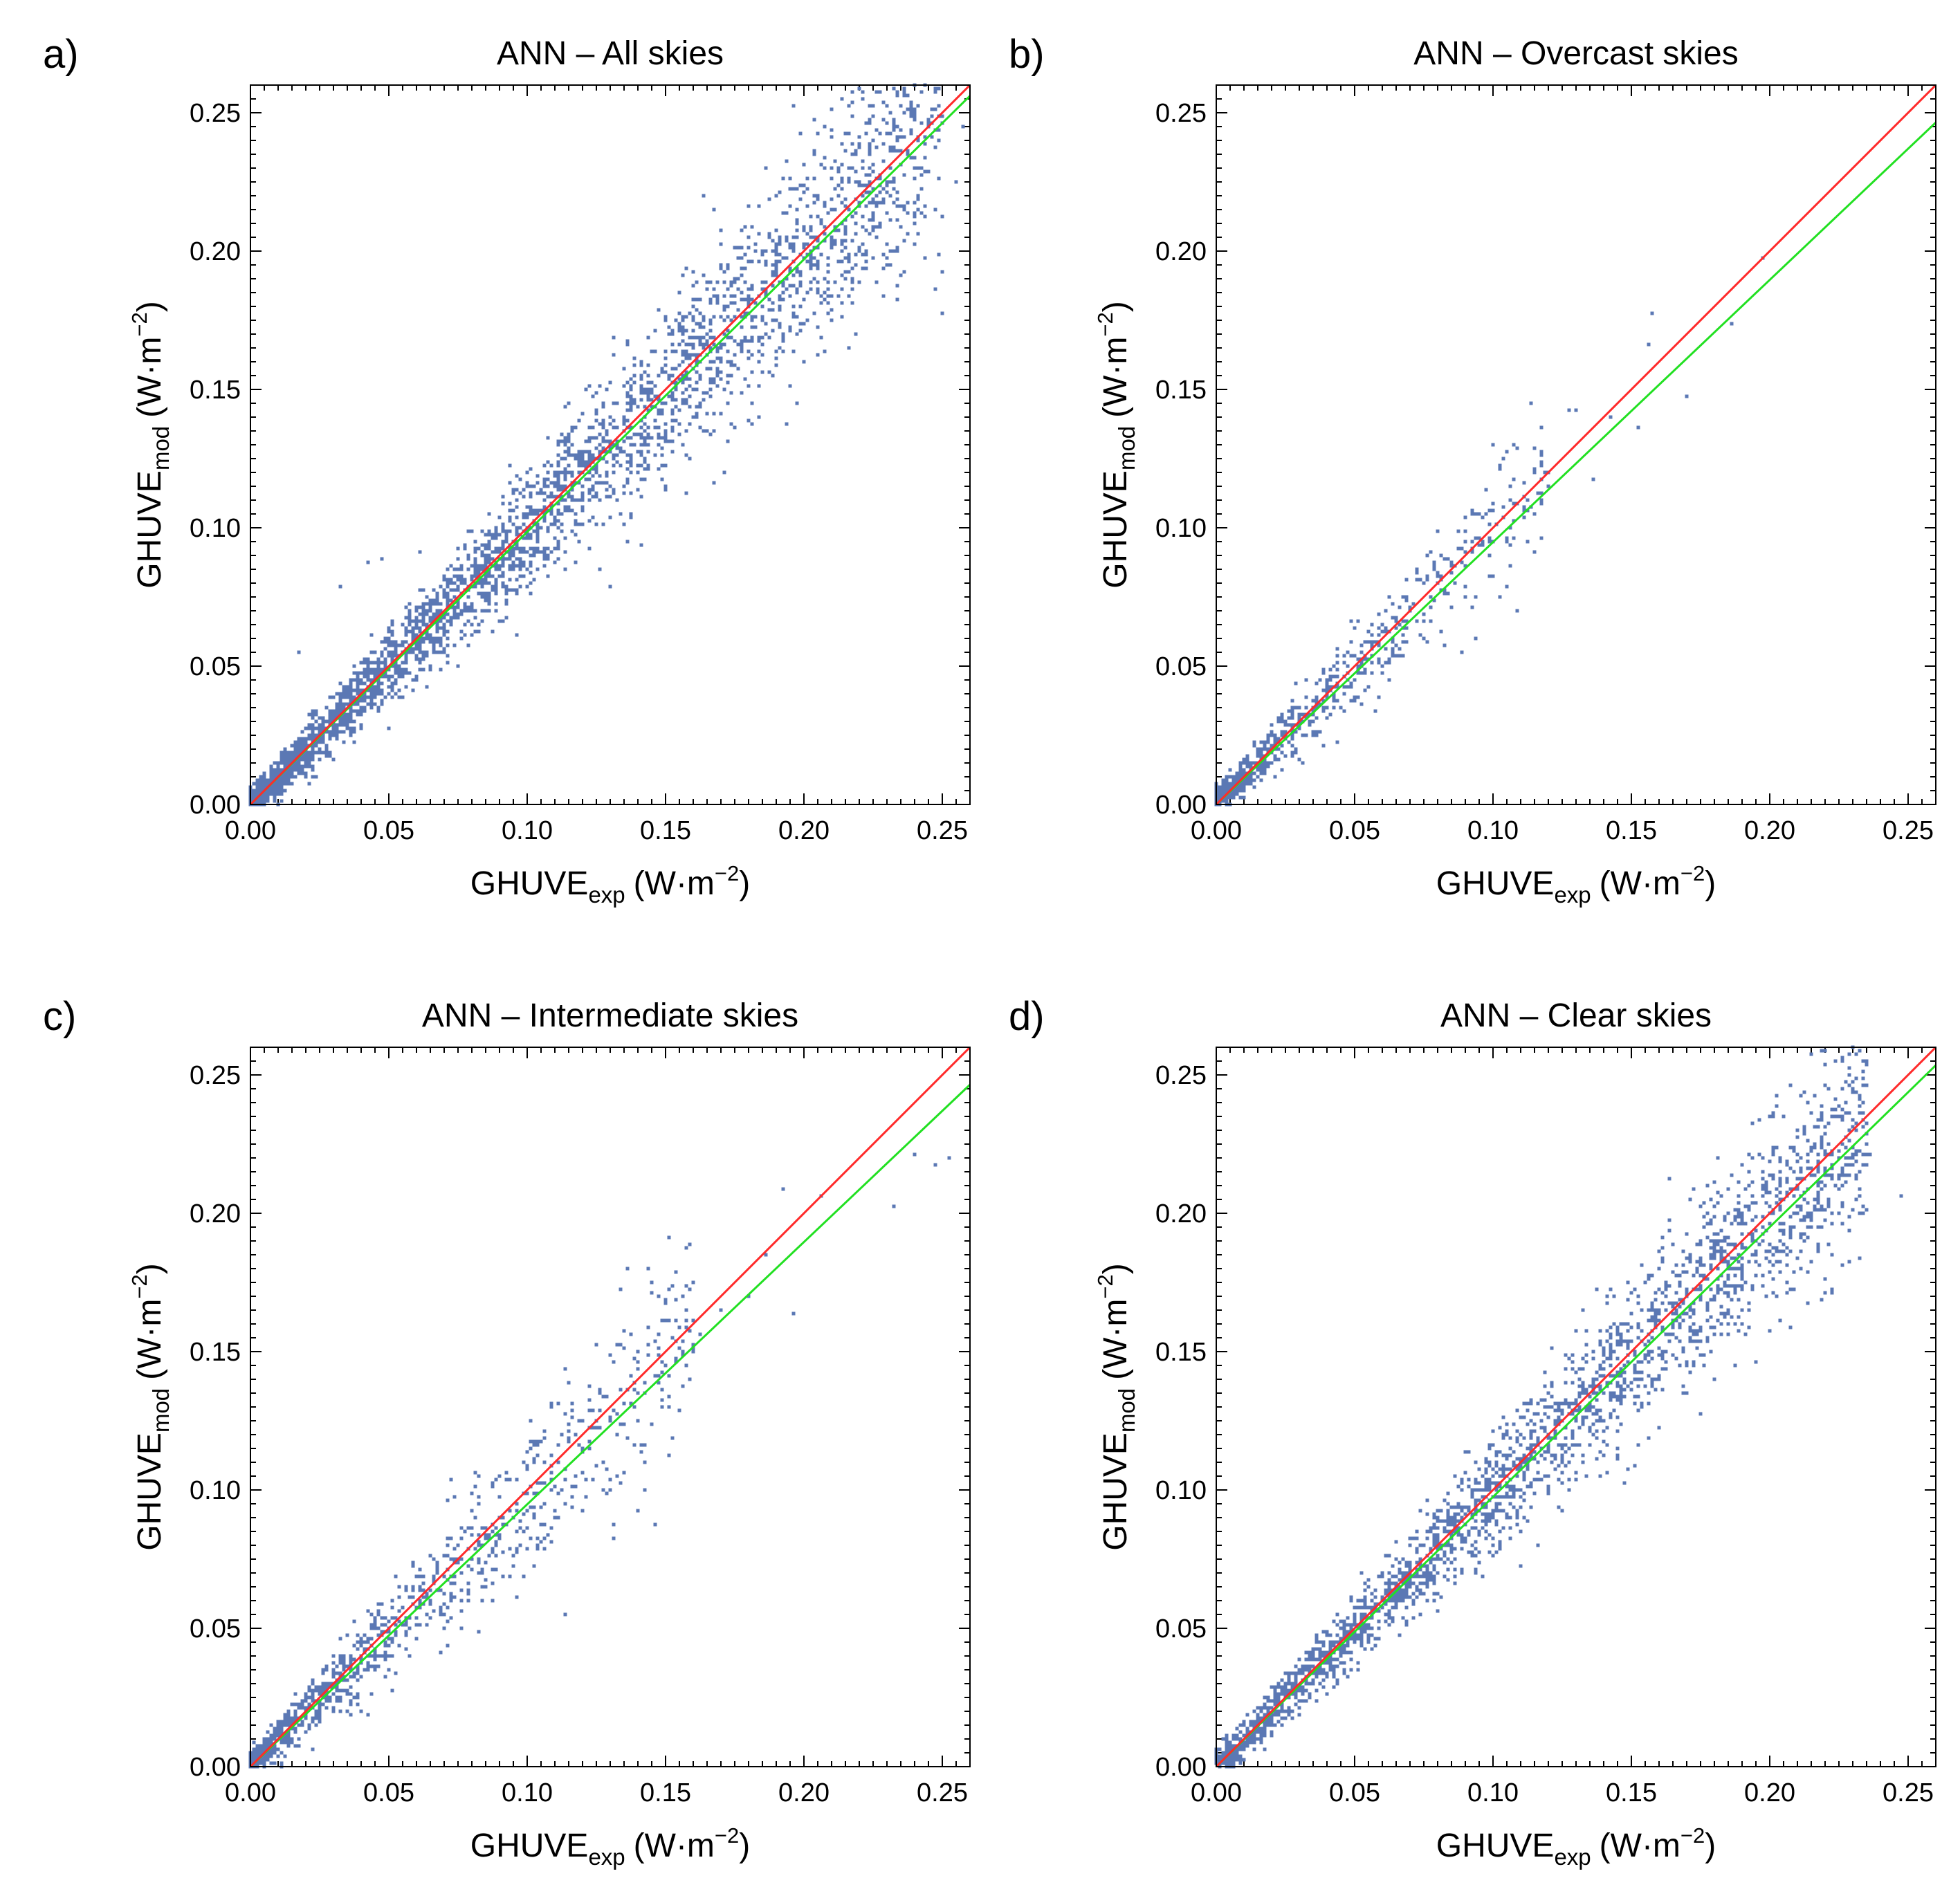 This screenshot has height=1887, width=1960. Describe the element at coordinates (60, 1017) in the screenshot. I see `panel-label-c: c)` at that location.